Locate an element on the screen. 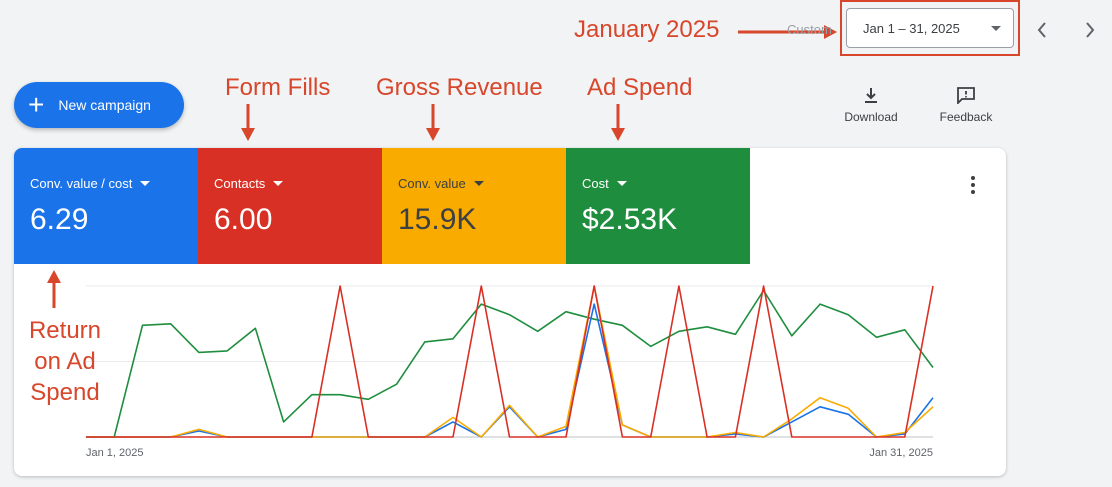  metric-label: Contacts is located at coordinates (240, 183).